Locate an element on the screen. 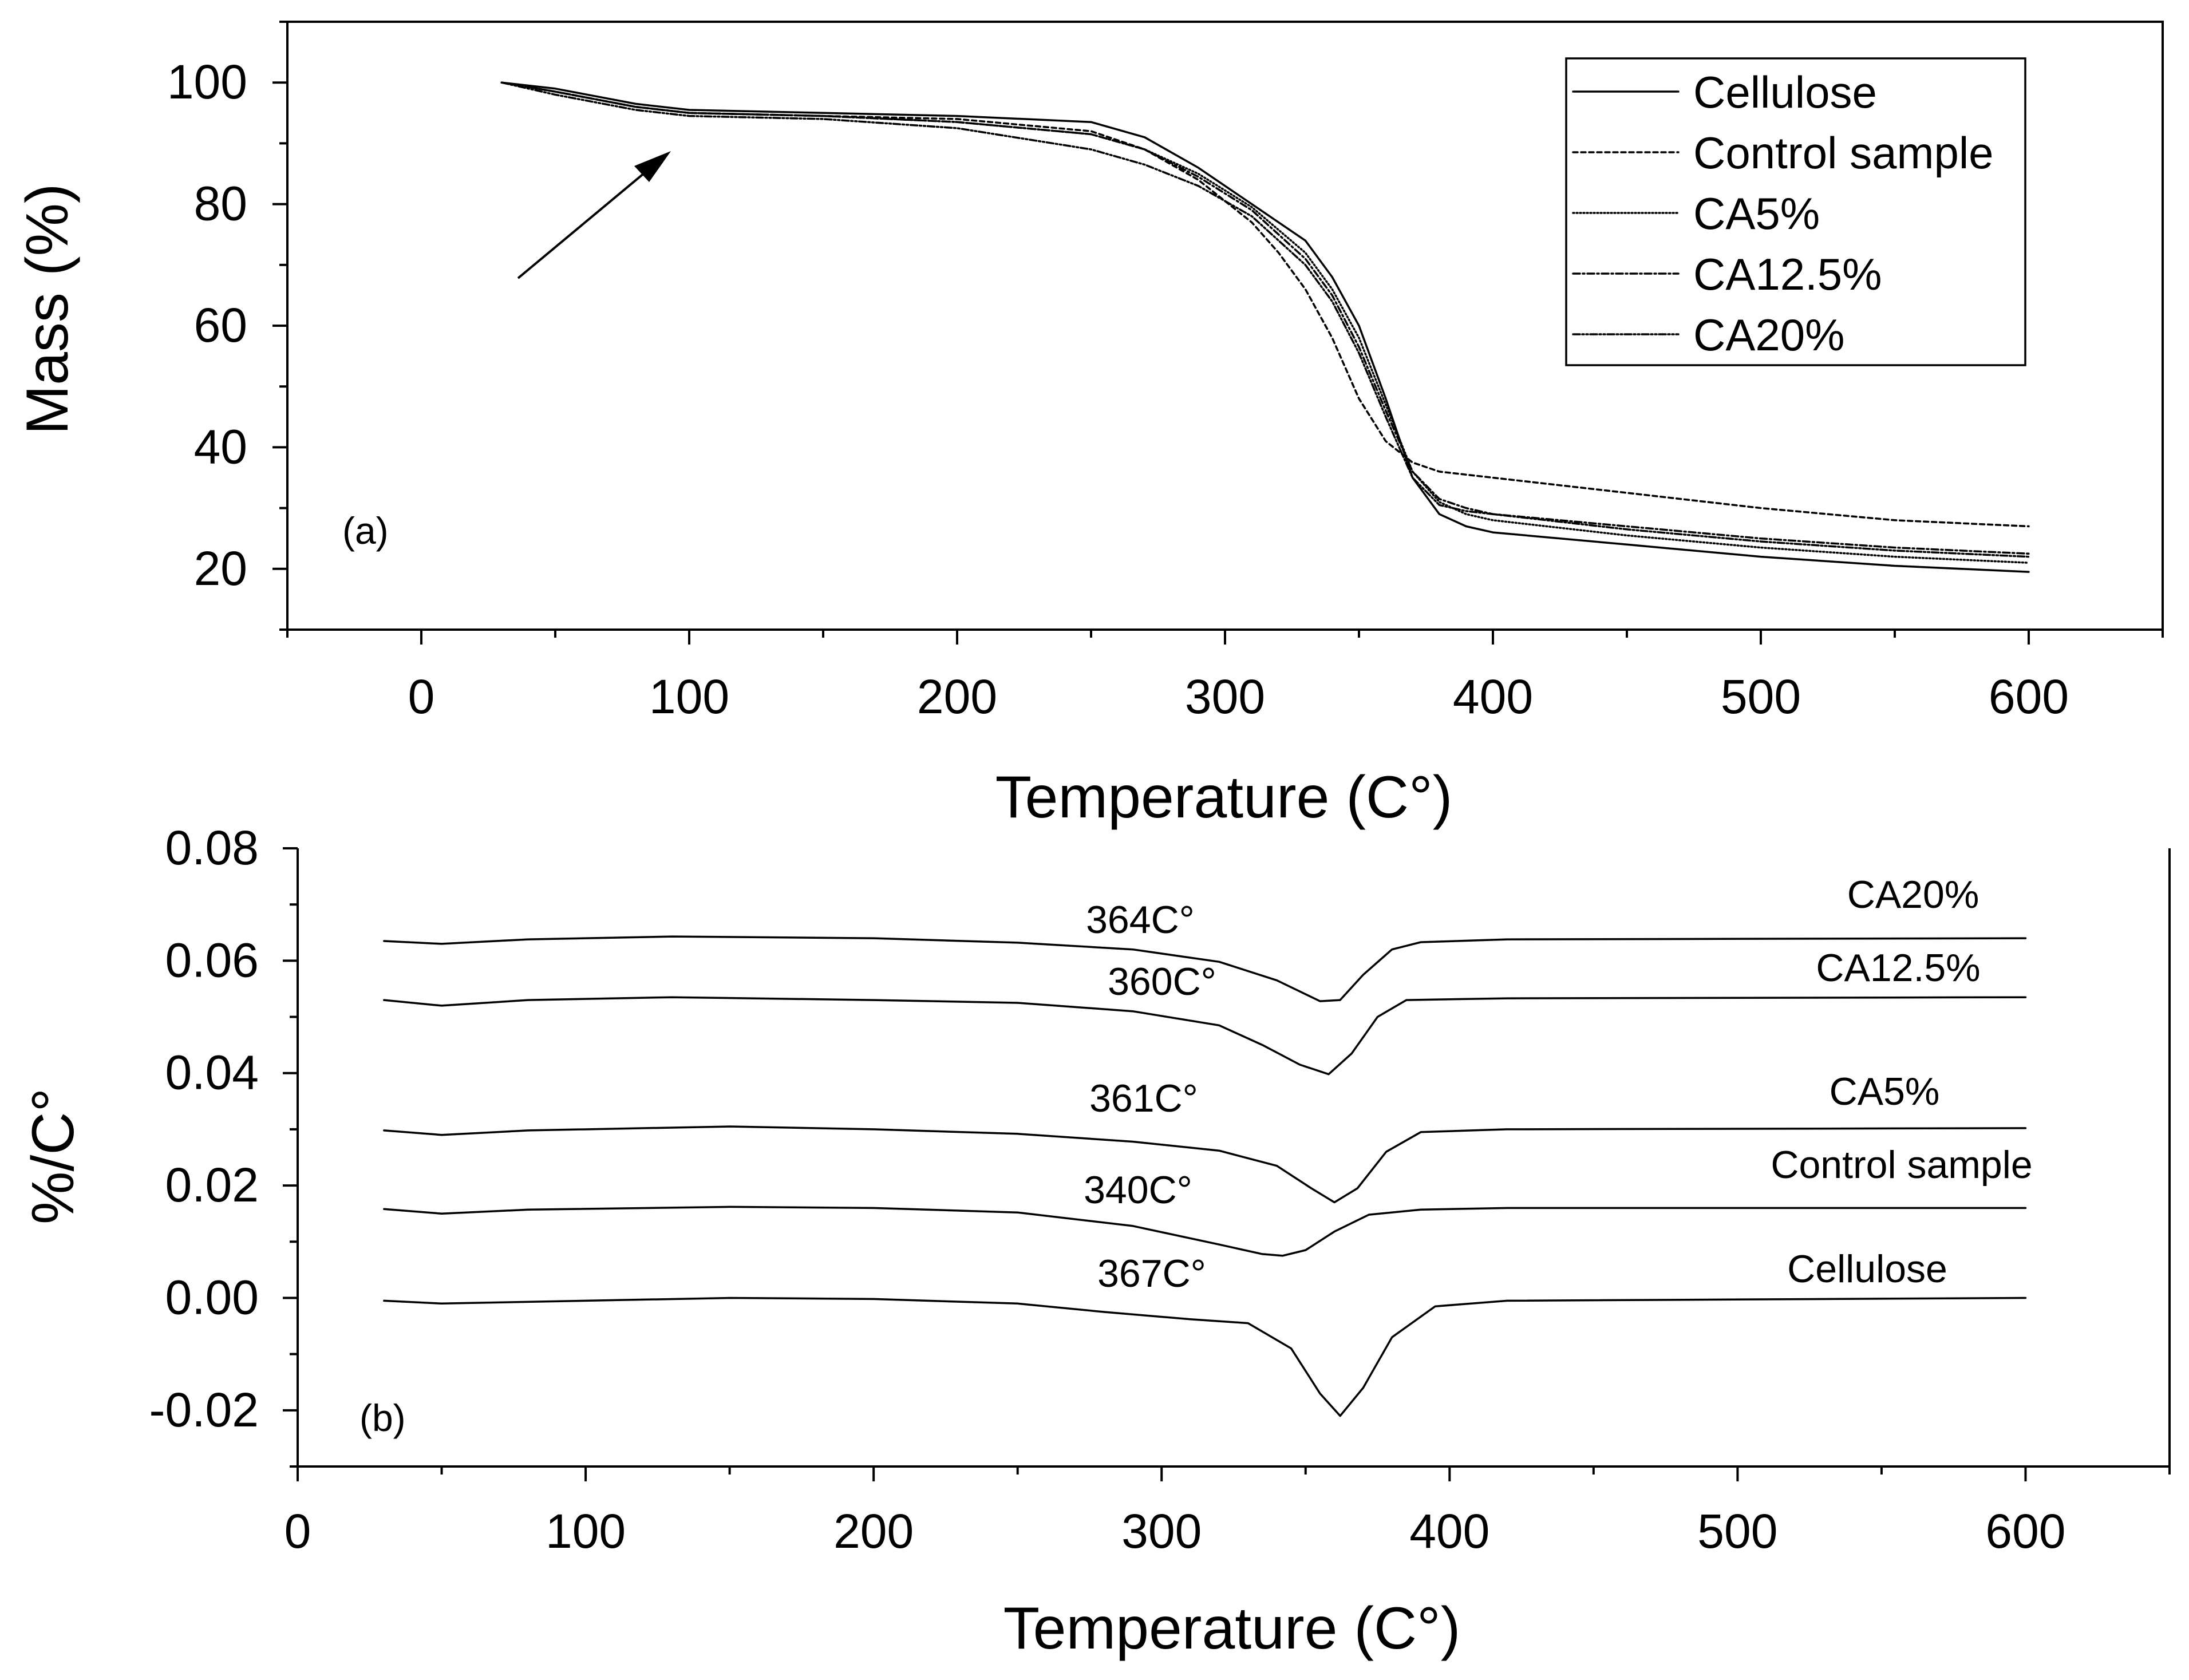  arrow-shaft is located at coordinates (588, 219).